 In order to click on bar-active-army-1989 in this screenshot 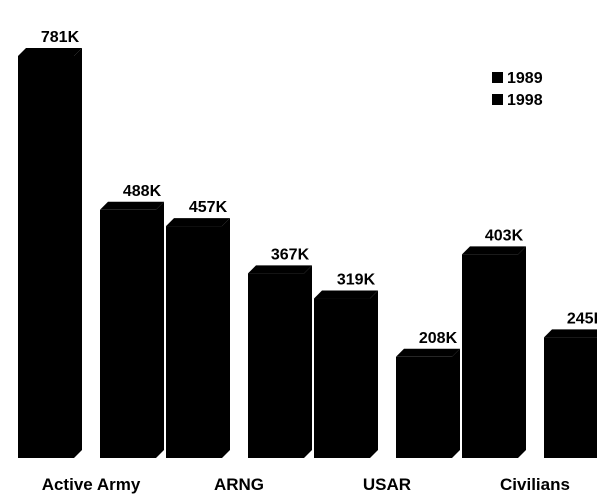, I will do `click(50, 252)`.